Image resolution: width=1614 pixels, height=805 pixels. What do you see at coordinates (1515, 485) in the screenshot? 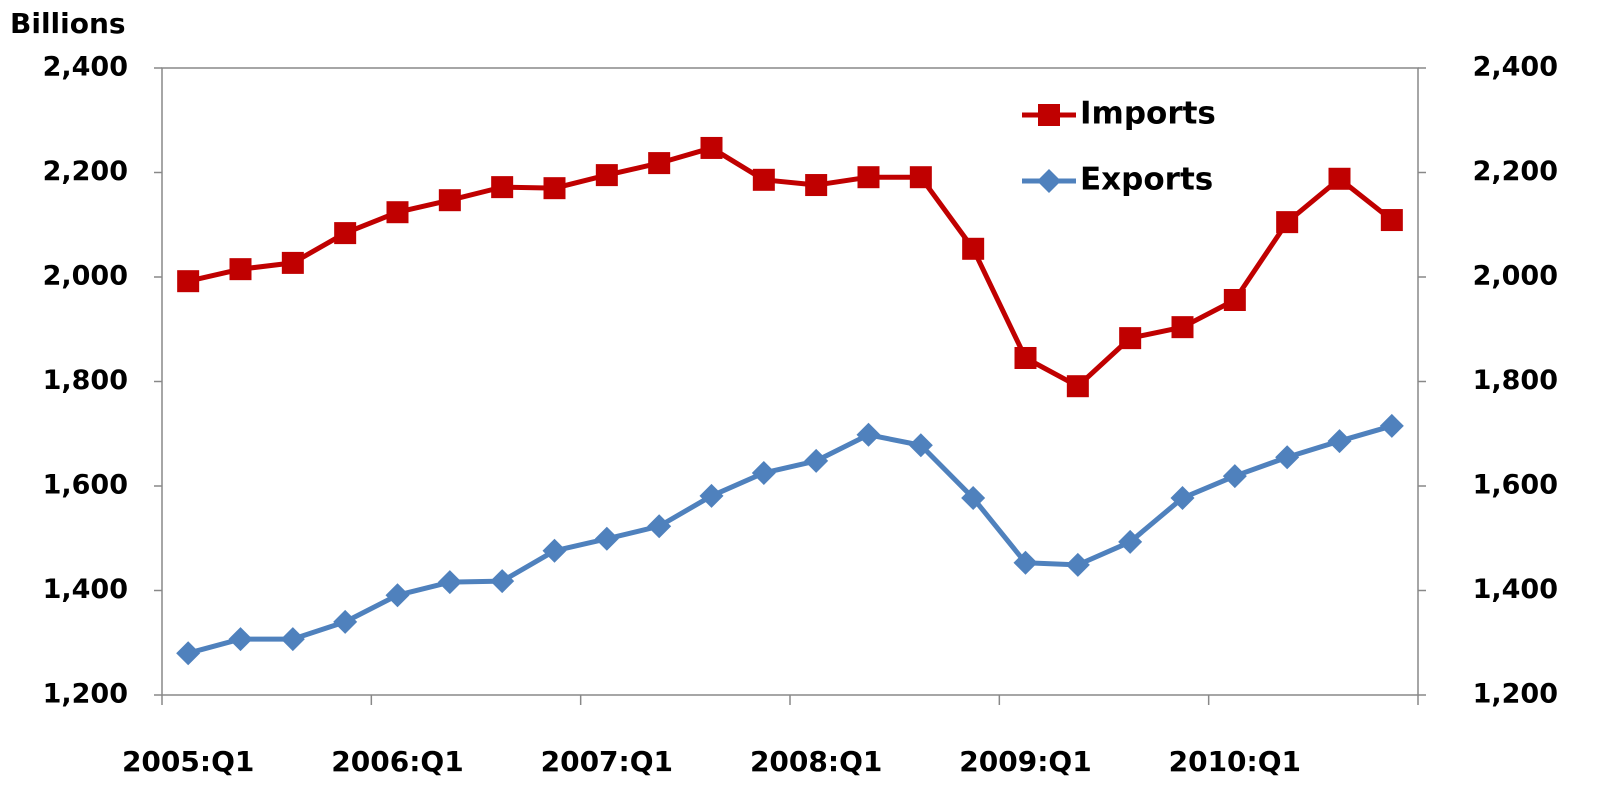
I see `y2-tick-label: 1,600` at bounding box center [1515, 485].